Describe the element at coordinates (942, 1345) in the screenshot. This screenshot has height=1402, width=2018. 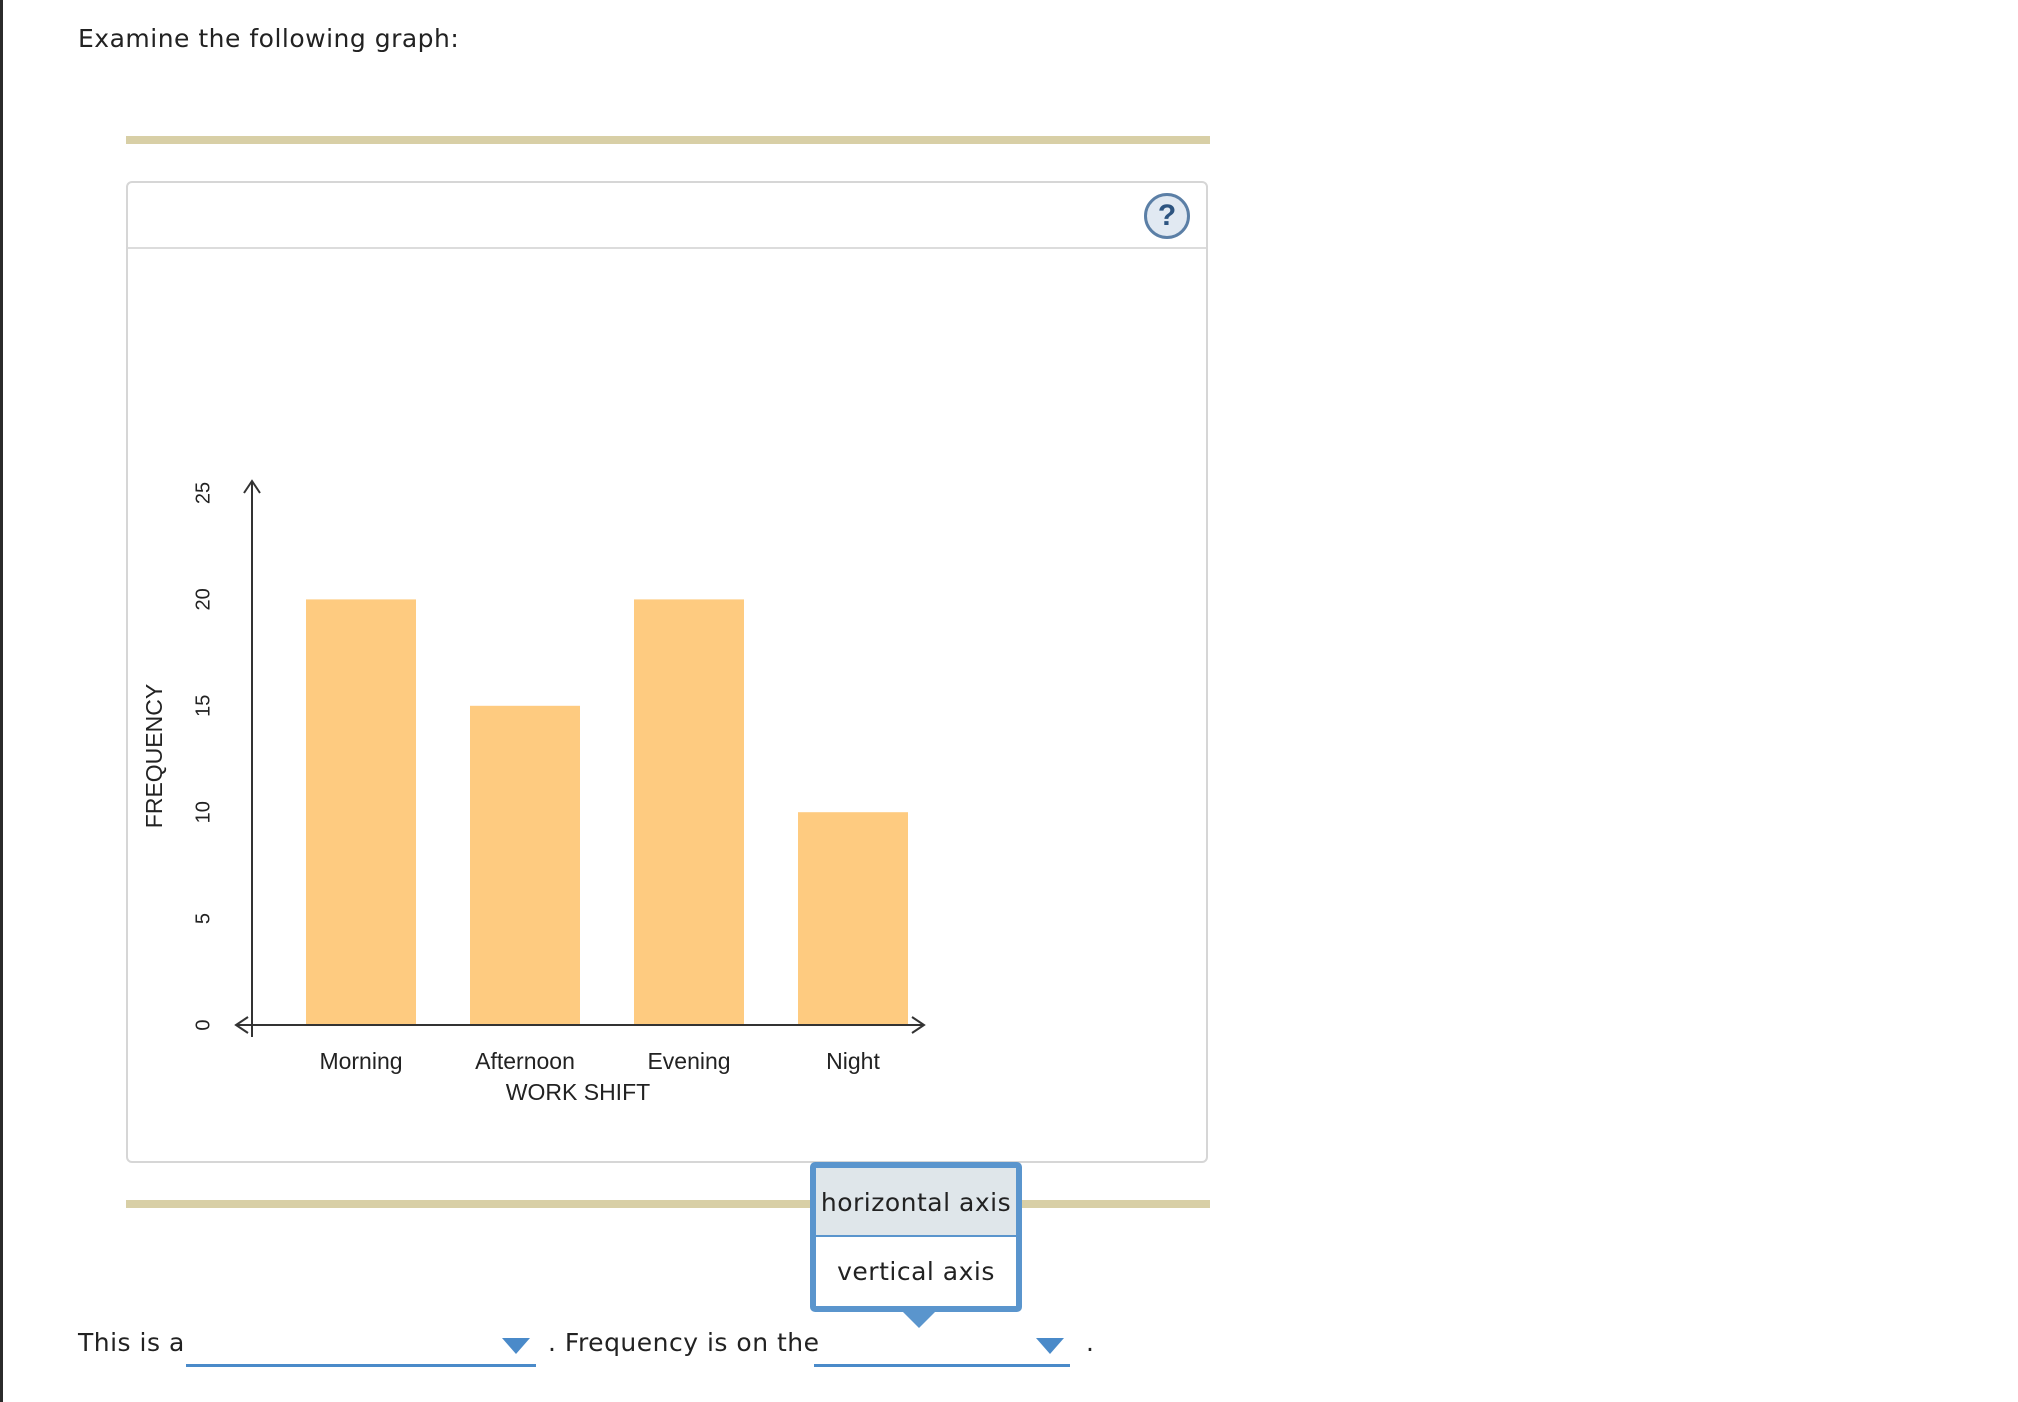
I see `axis-select` at that location.